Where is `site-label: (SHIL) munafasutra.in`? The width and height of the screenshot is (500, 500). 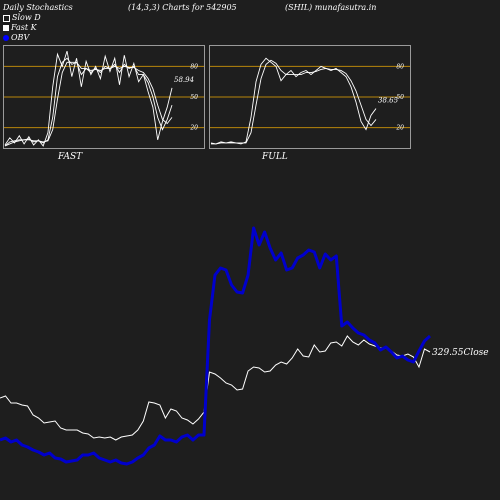 site-label: (SHIL) munafasutra.in is located at coordinates (331, 7).